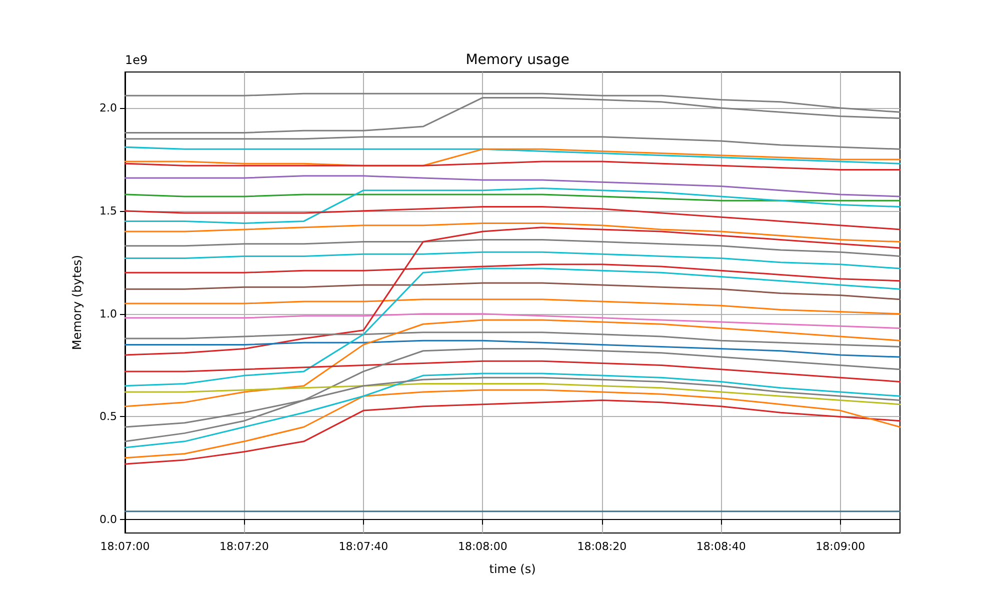 This screenshot has height=600, width=1000. I want to click on y-tick-label: 1.5, so click(108, 211).